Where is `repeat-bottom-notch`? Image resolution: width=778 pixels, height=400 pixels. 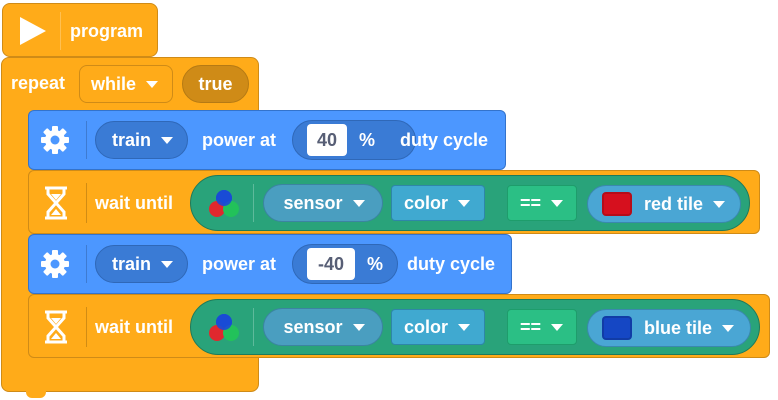
repeat-bottom-notch is located at coordinates (36, 394).